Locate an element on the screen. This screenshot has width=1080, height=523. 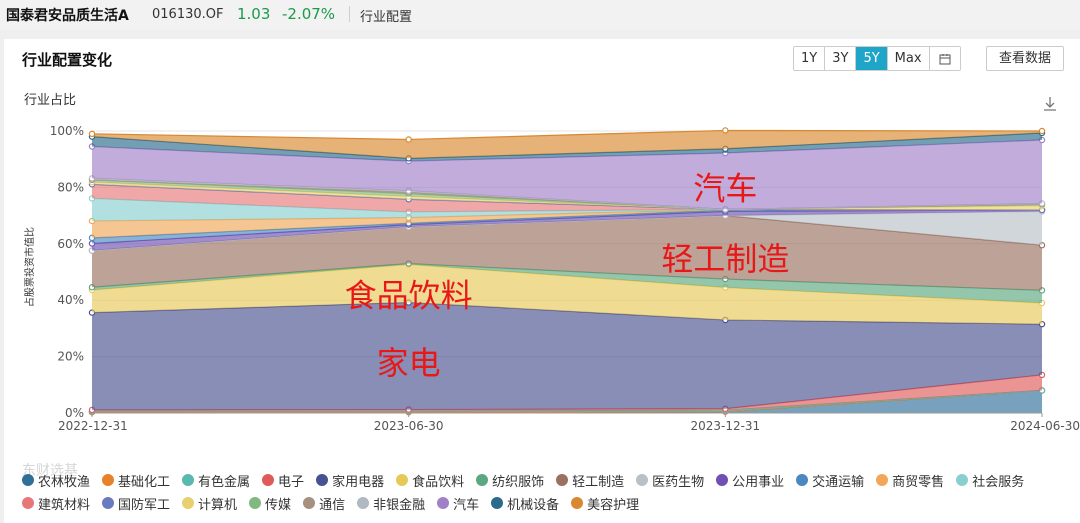
area-建筑材料 is located at coordinates (567, 198).